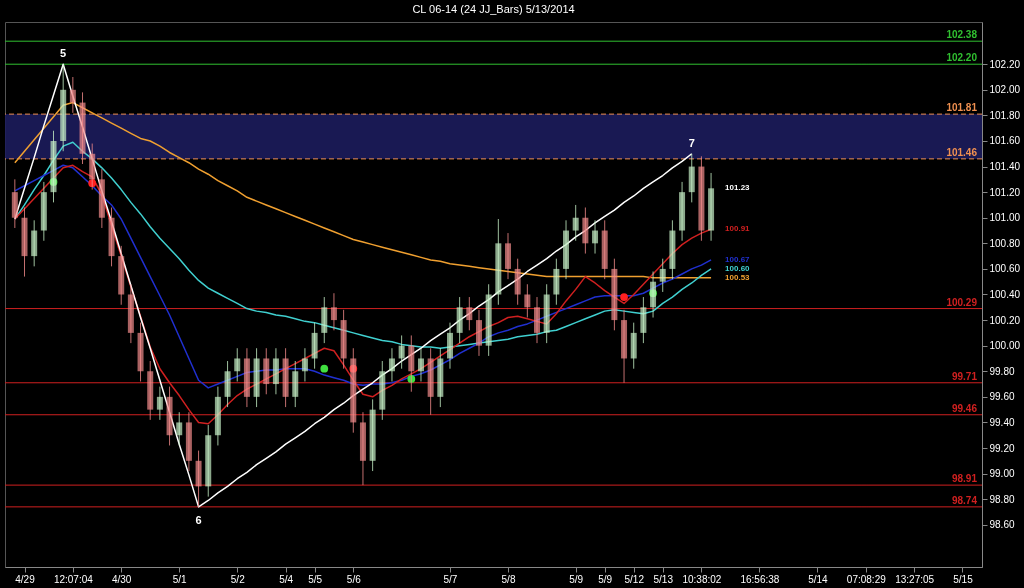 This screenshot has width=1024, height=588. I want to click on annotation: 5, so click(63, 53).